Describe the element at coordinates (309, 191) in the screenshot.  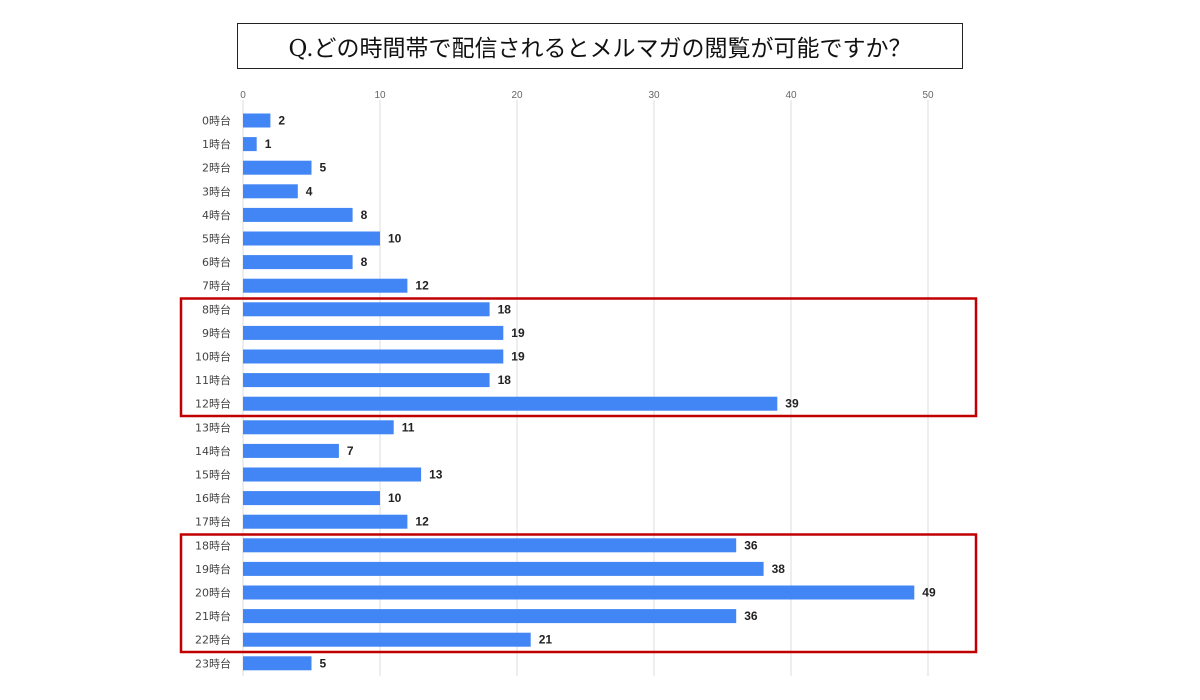
I see `value-label: 4` at that location.